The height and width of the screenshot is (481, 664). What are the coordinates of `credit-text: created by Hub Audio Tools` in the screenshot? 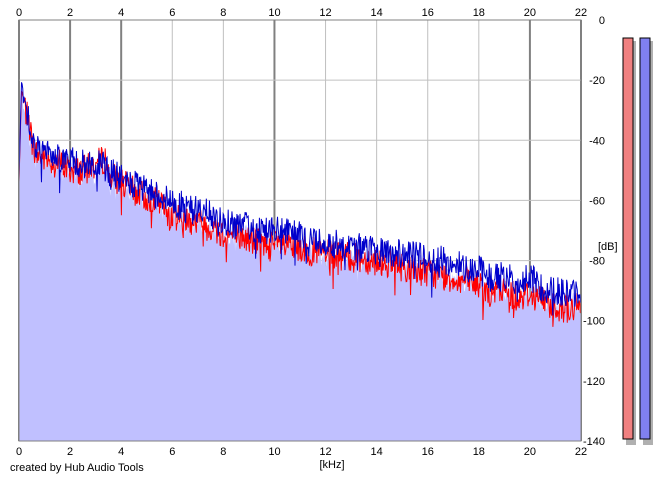 It's located at (77, 468).